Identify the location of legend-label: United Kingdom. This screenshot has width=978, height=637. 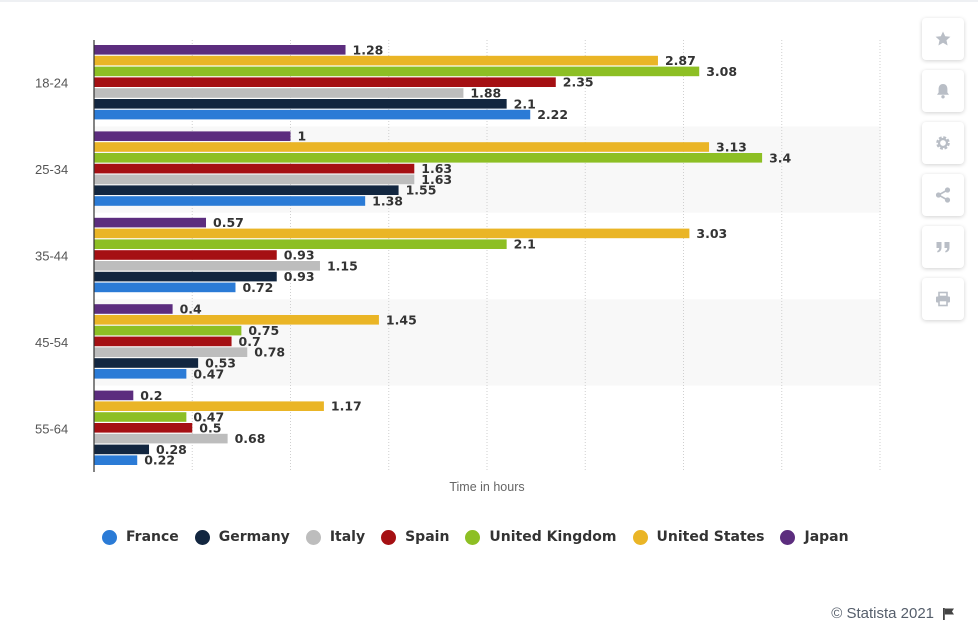
(553, 537).